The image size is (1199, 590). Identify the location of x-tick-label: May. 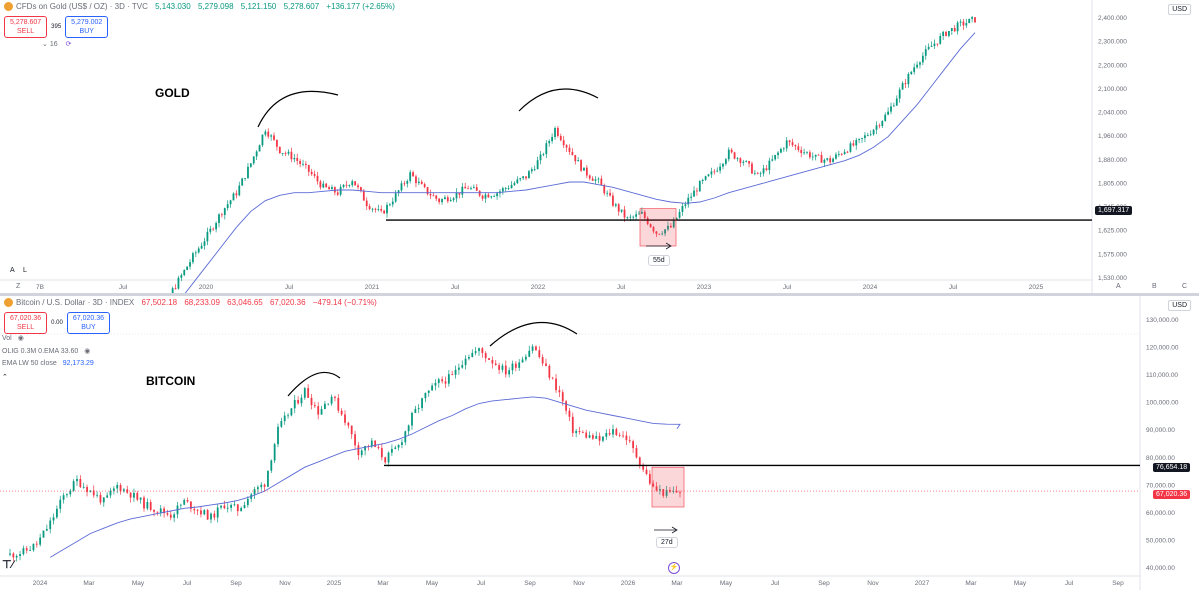
(138, 583).